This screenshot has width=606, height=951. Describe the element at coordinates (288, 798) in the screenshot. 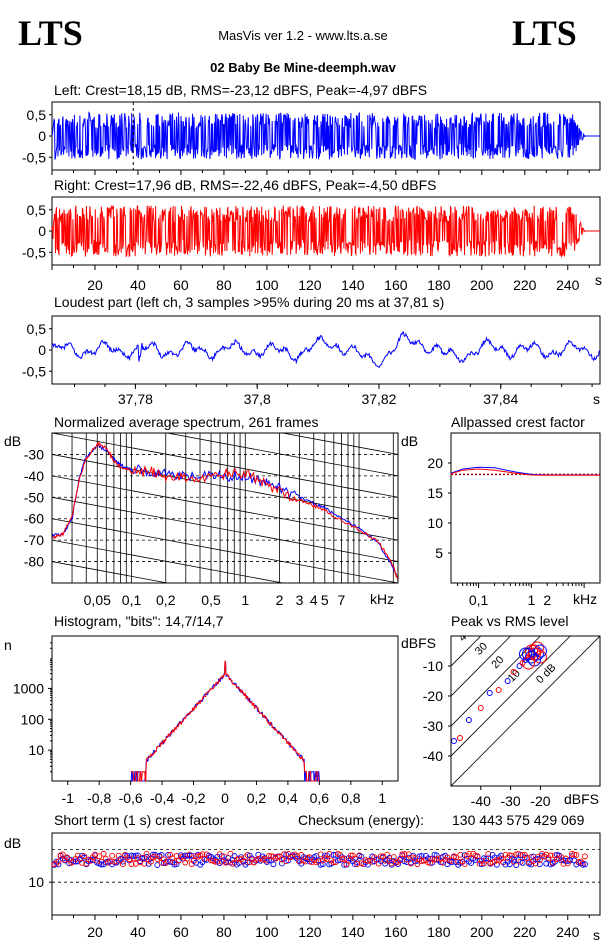

I see `histogram-xtick-label: 0,4` at that location.